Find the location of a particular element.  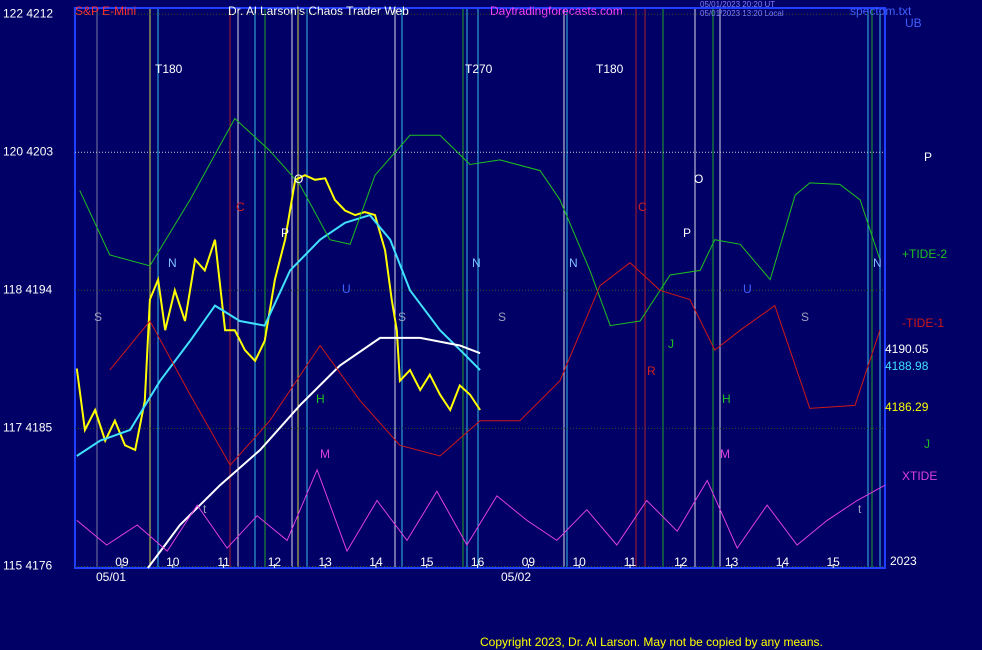

annotation: R is located at coordinates (651, 371).